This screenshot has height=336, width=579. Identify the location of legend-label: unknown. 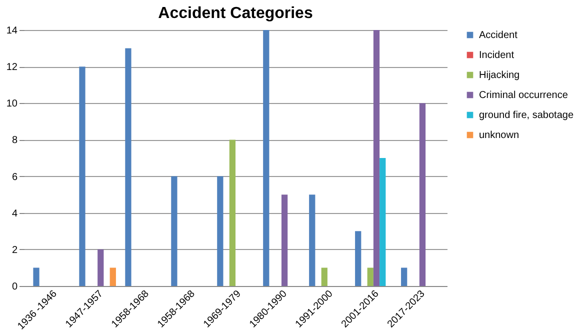
(499, 135).